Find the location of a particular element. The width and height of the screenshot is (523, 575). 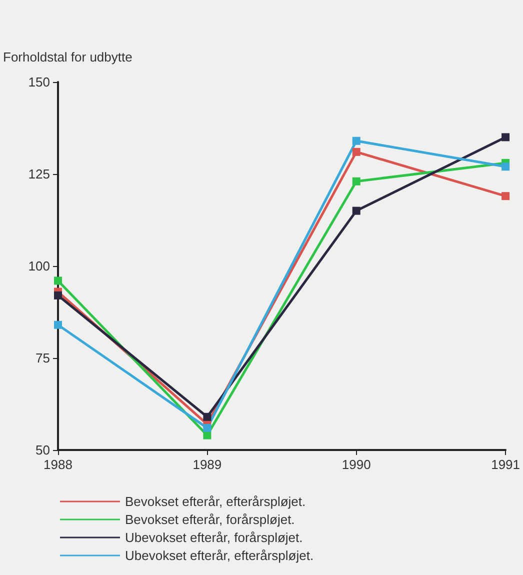

legend-label: Ubevokset efterår, efterårspløjet. is located at coordinates (219, 555).